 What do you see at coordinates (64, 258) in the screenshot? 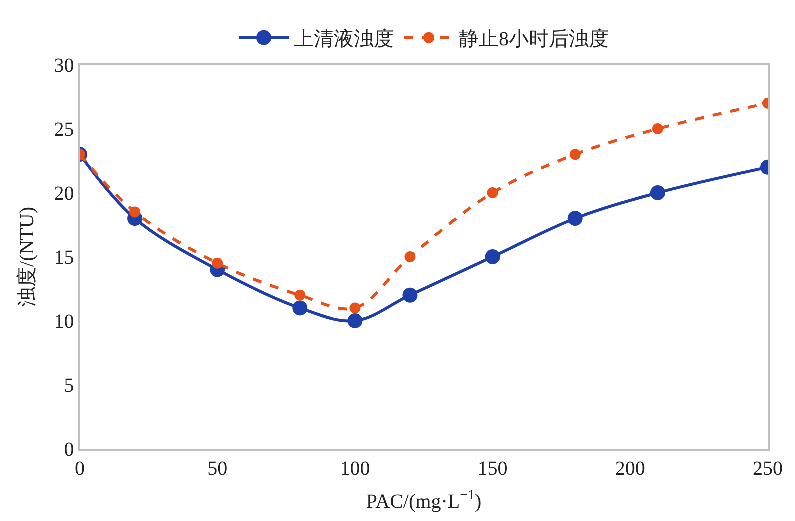
I see `y-tick-label: 15` at bounding box center [64, 258].